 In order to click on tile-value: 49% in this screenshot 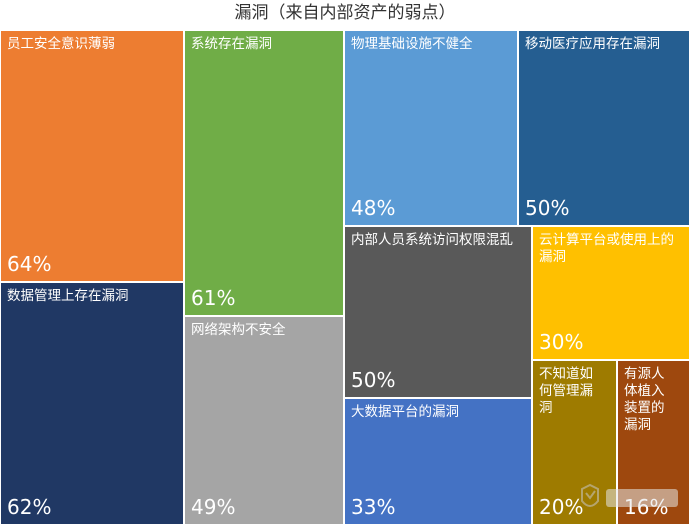, I will do `click(213, 507)`.